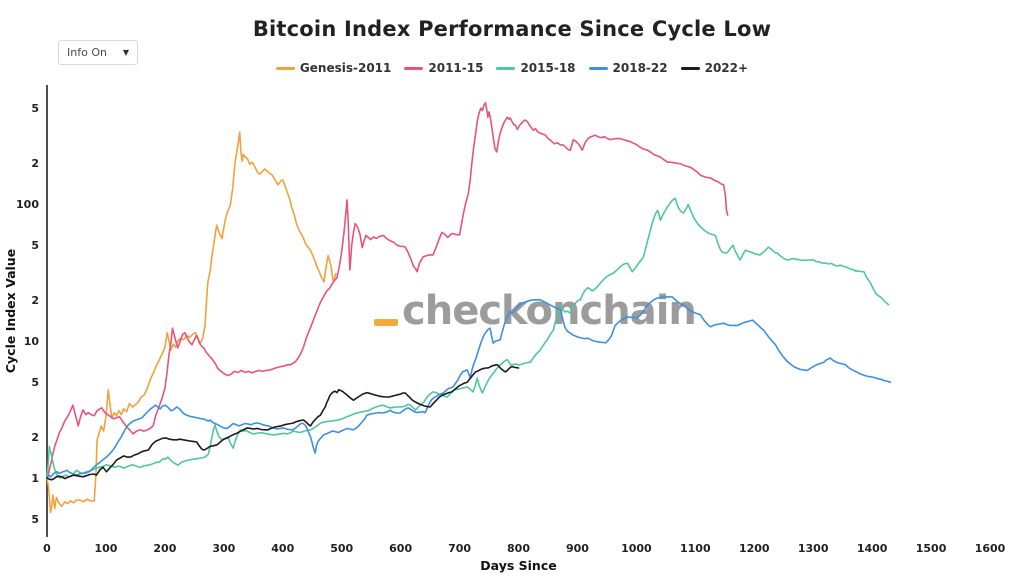  What do you see at coordinates (872, 548) in the screenshot?
I see `x-tick-label: 1400` at bounding box center [872, 548].